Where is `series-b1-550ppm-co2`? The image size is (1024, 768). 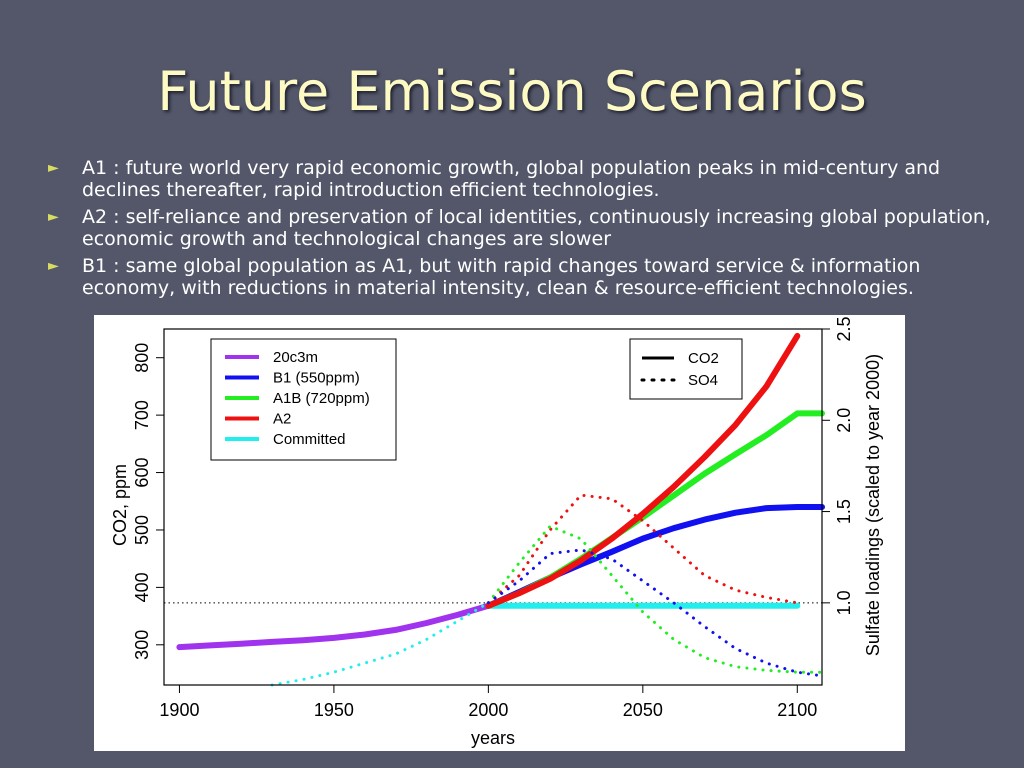
series-b1-550ppm-co2 is located at coordinates (655, 556).